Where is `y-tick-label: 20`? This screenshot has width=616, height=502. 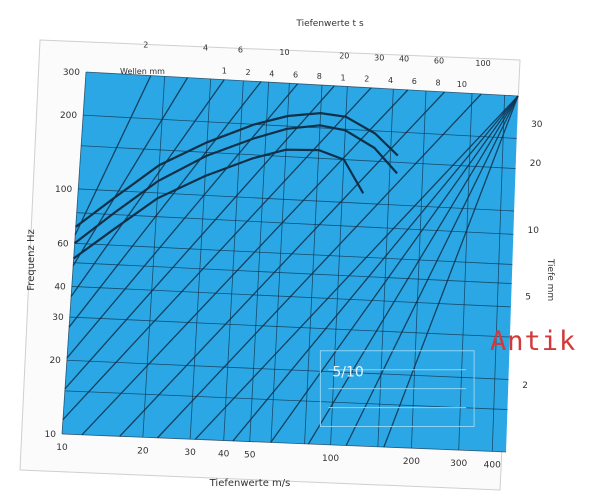 y-tick-label: 20 is located at coordinates (55, 361).